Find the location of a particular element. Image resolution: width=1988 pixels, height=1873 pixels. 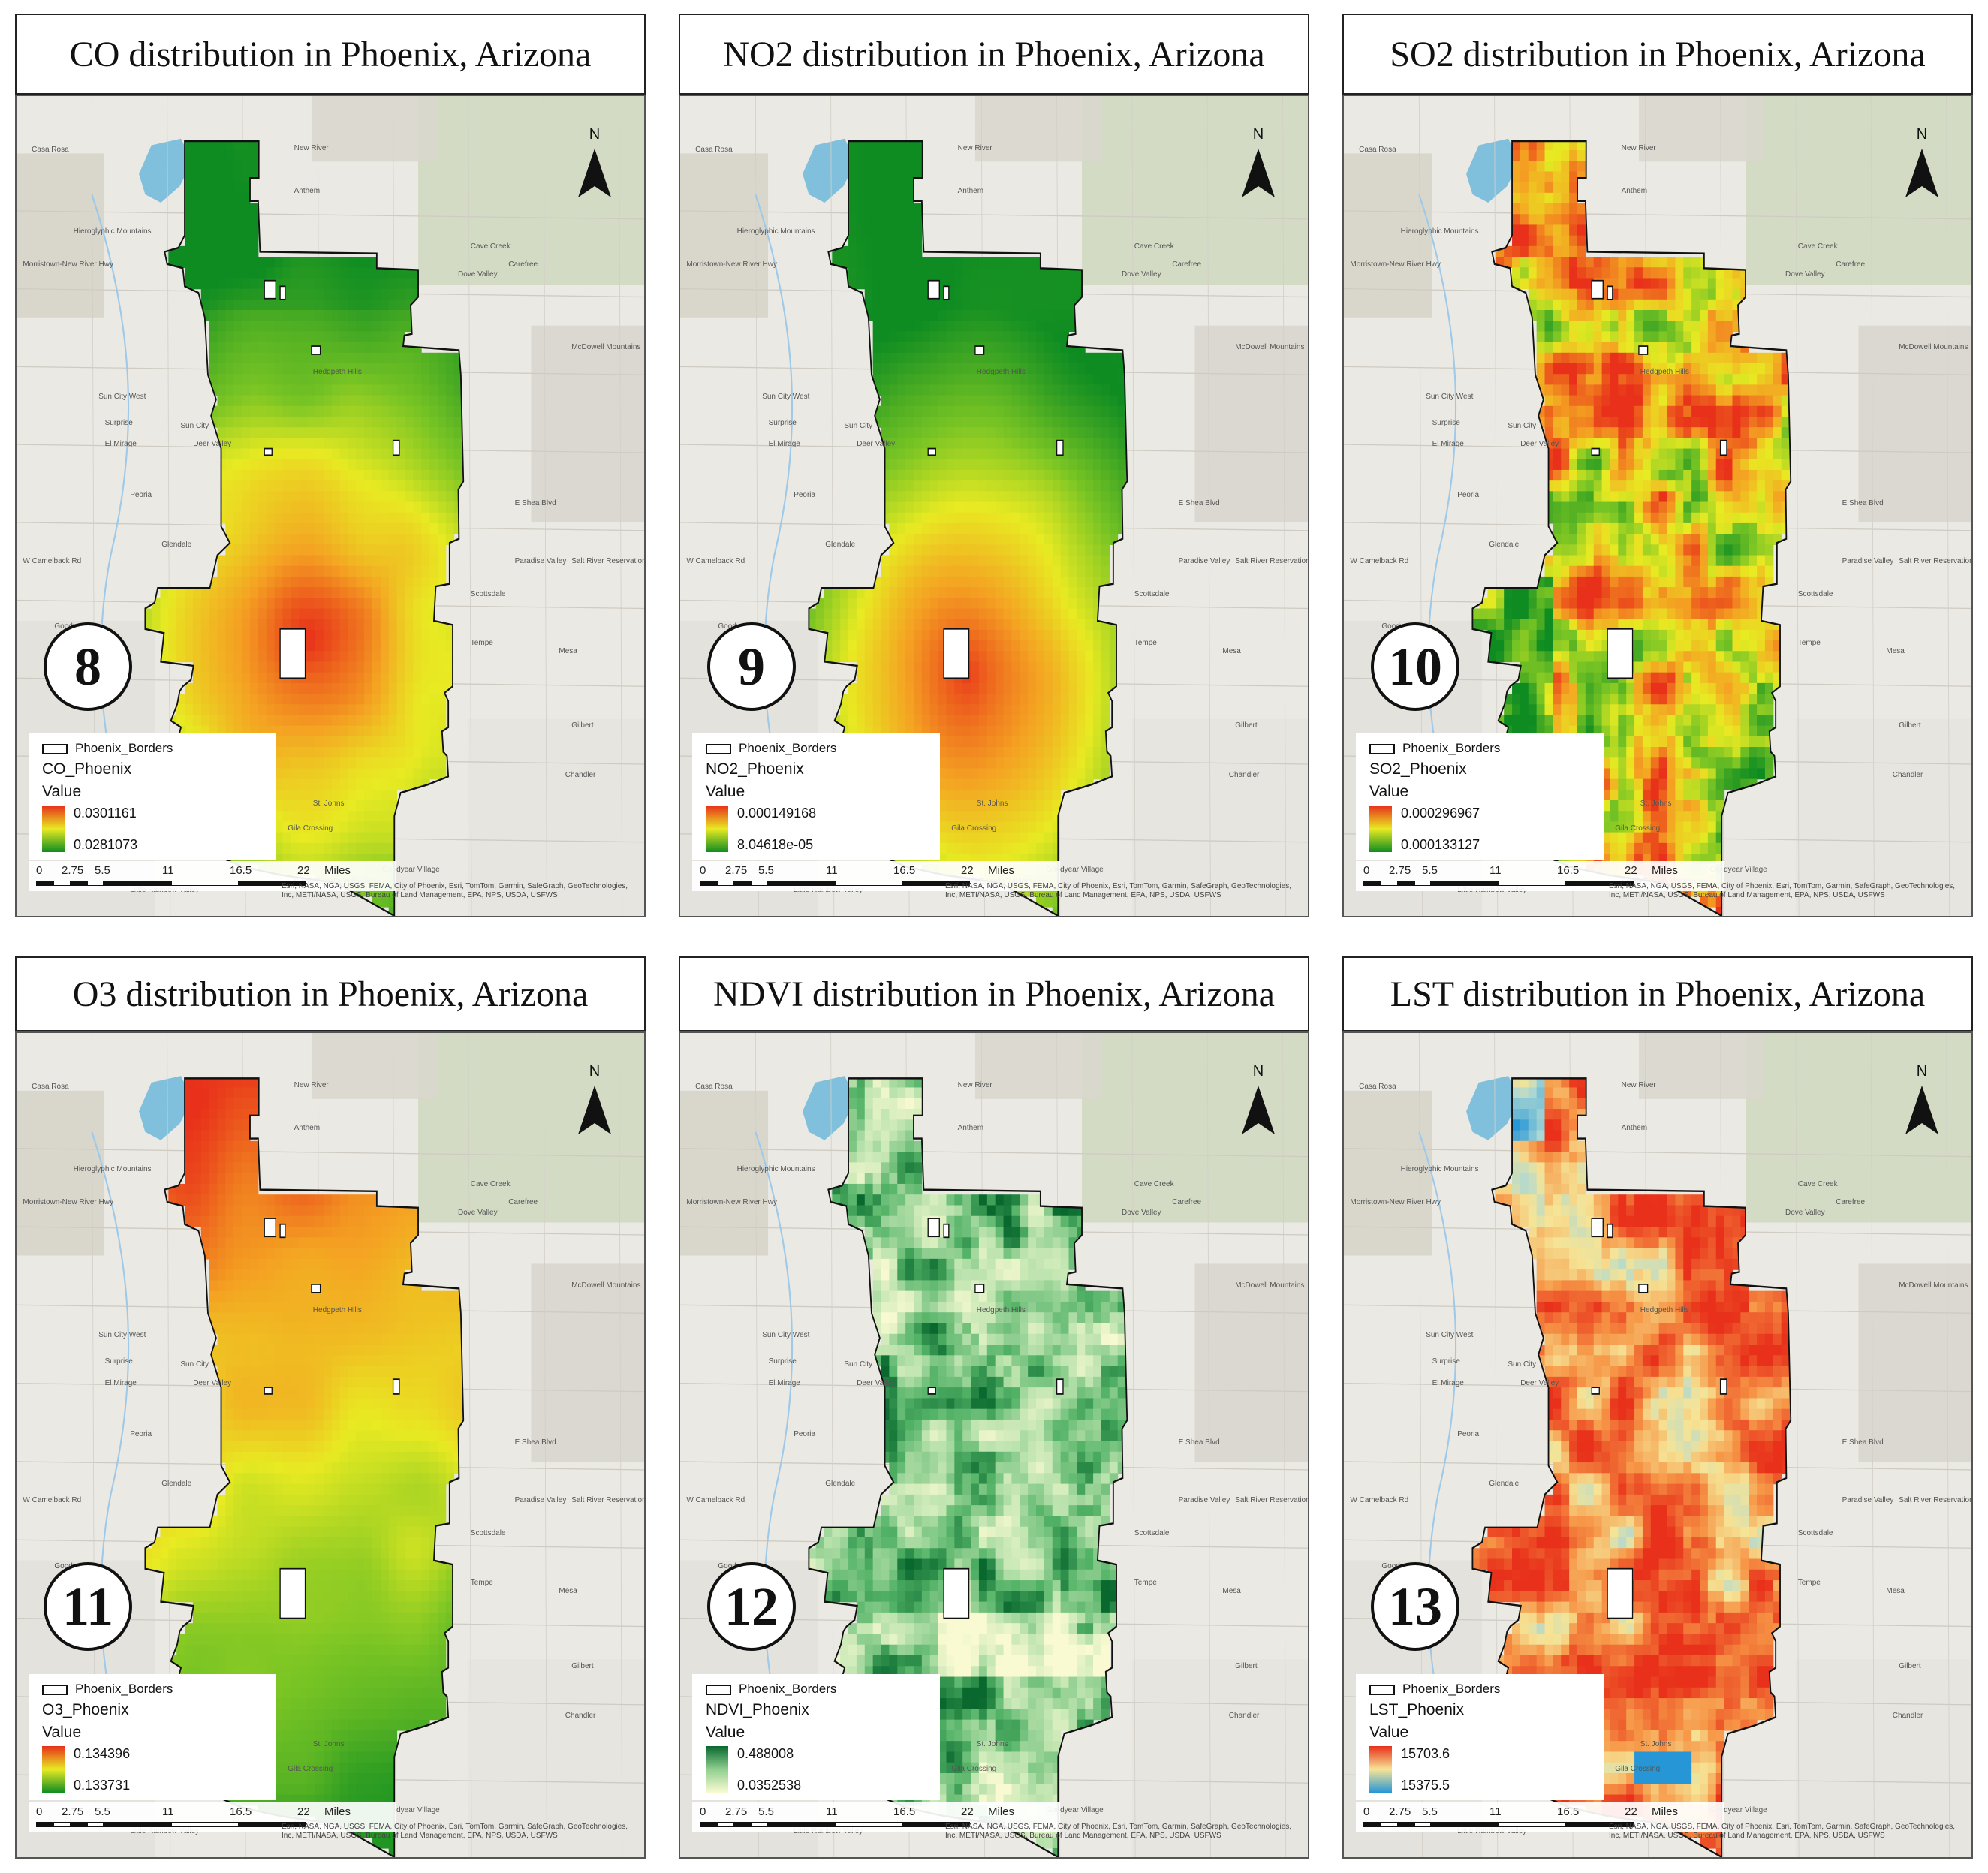

place-label: Morristown-New River Hwy is located at coordinates (1396, 1202).